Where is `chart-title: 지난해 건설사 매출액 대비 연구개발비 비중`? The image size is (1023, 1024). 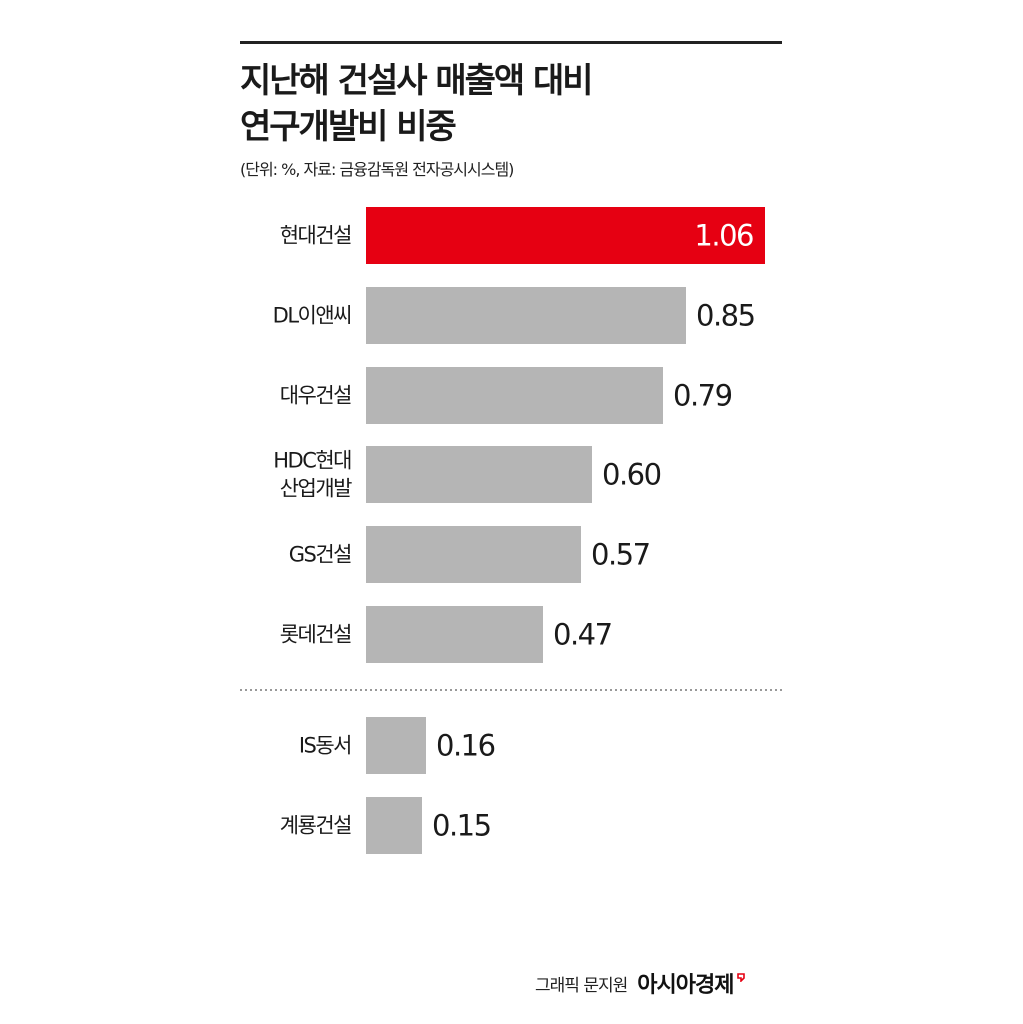
chart-title: 지난해 건설사 매출액 대비 연구개발비 비중 is located at coordinates (520, 104).